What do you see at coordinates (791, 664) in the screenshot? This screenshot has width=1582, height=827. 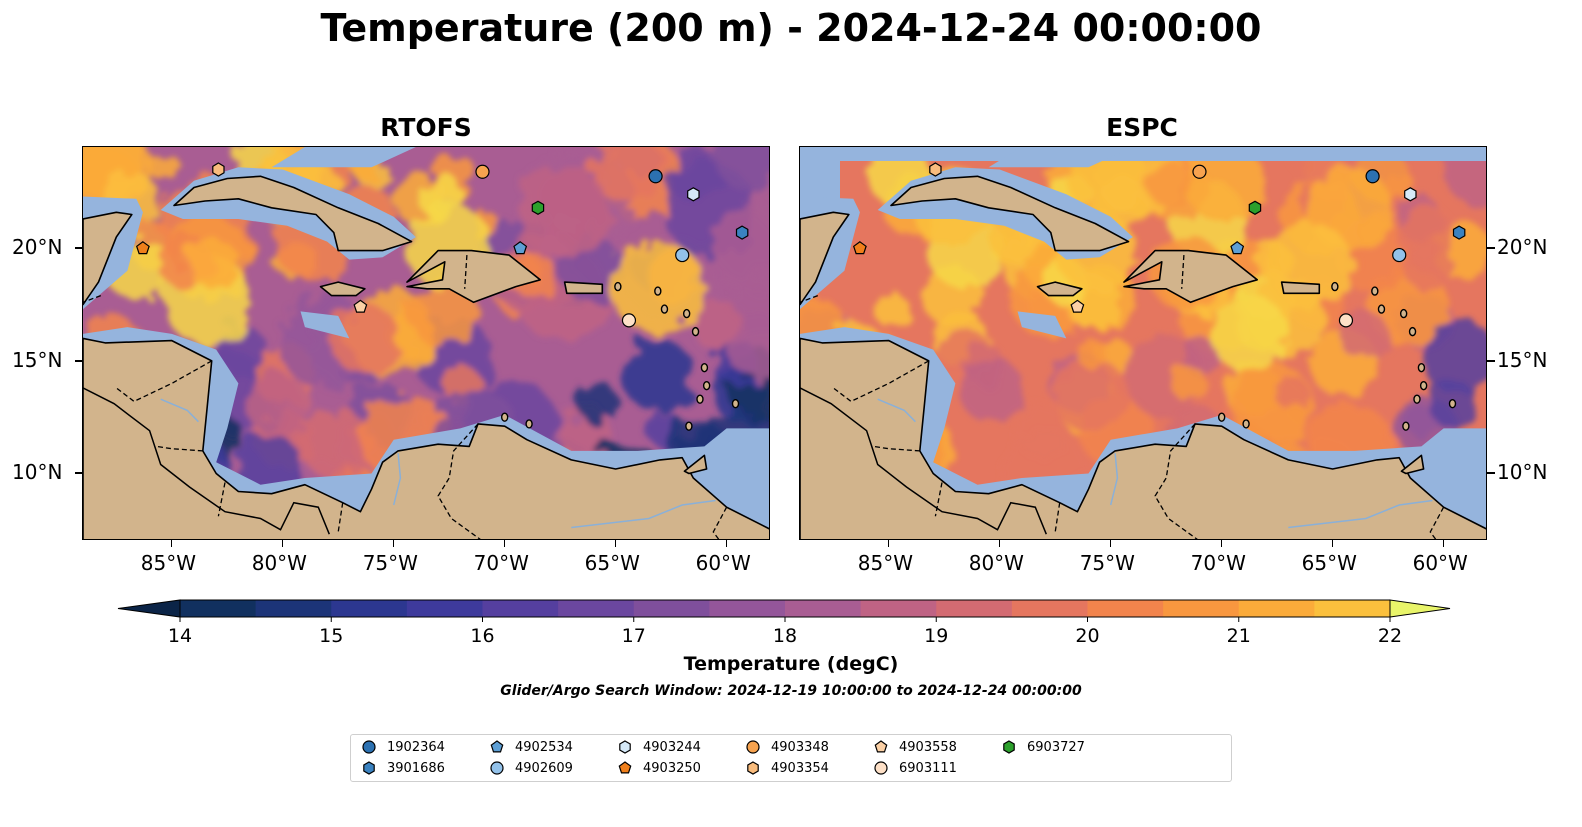 I see `colorbar-label: Temperature (degC)` at bounding box center [791, 664].